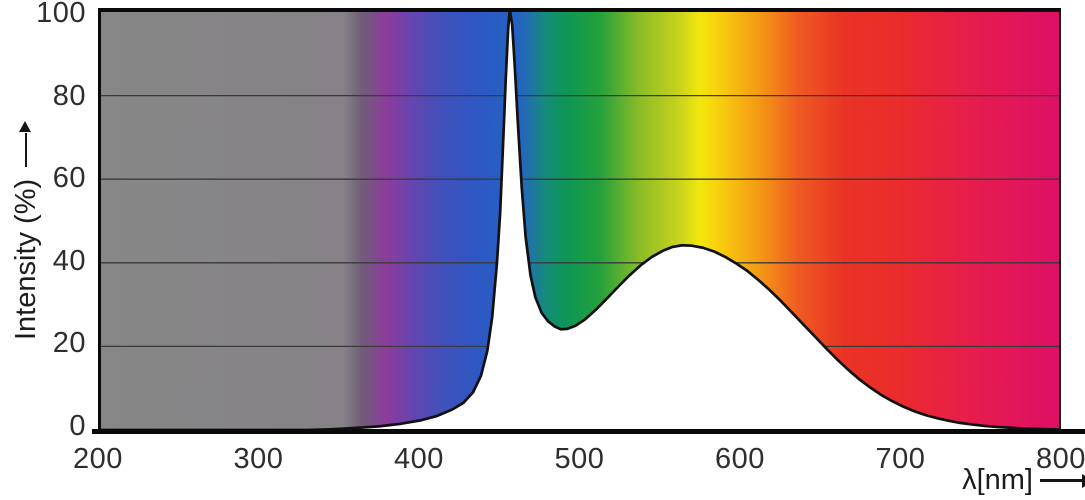  Describe the element at coordinates (419, 459) in the screenshot. I see `x-tick-label: 400` at that location.